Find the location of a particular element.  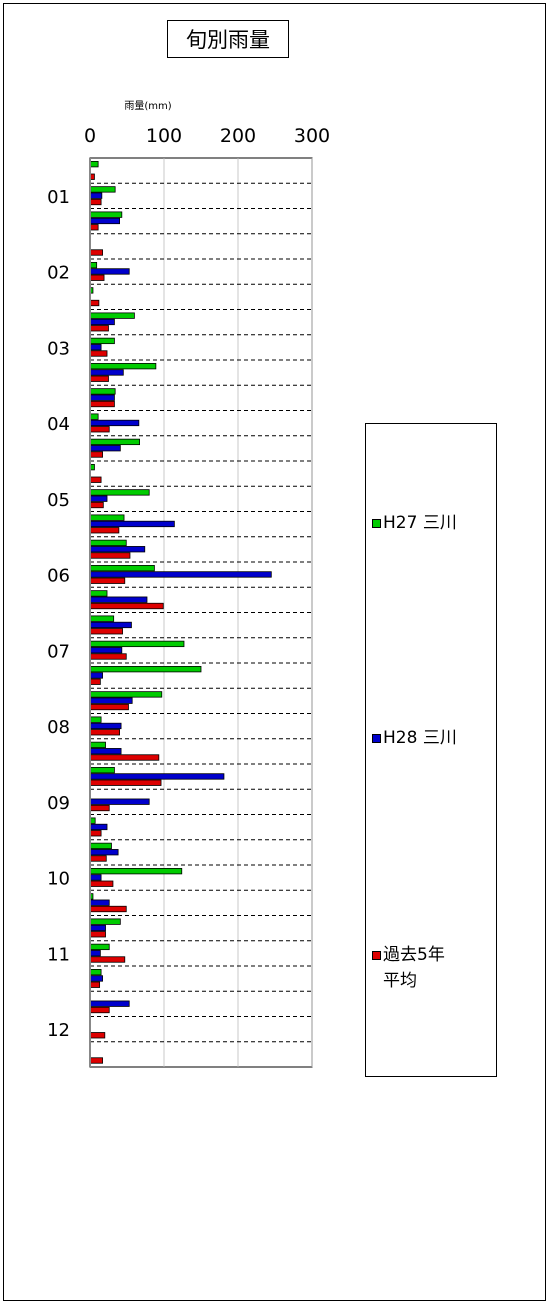

month-label: 08 is located at coordinates (58, 727).